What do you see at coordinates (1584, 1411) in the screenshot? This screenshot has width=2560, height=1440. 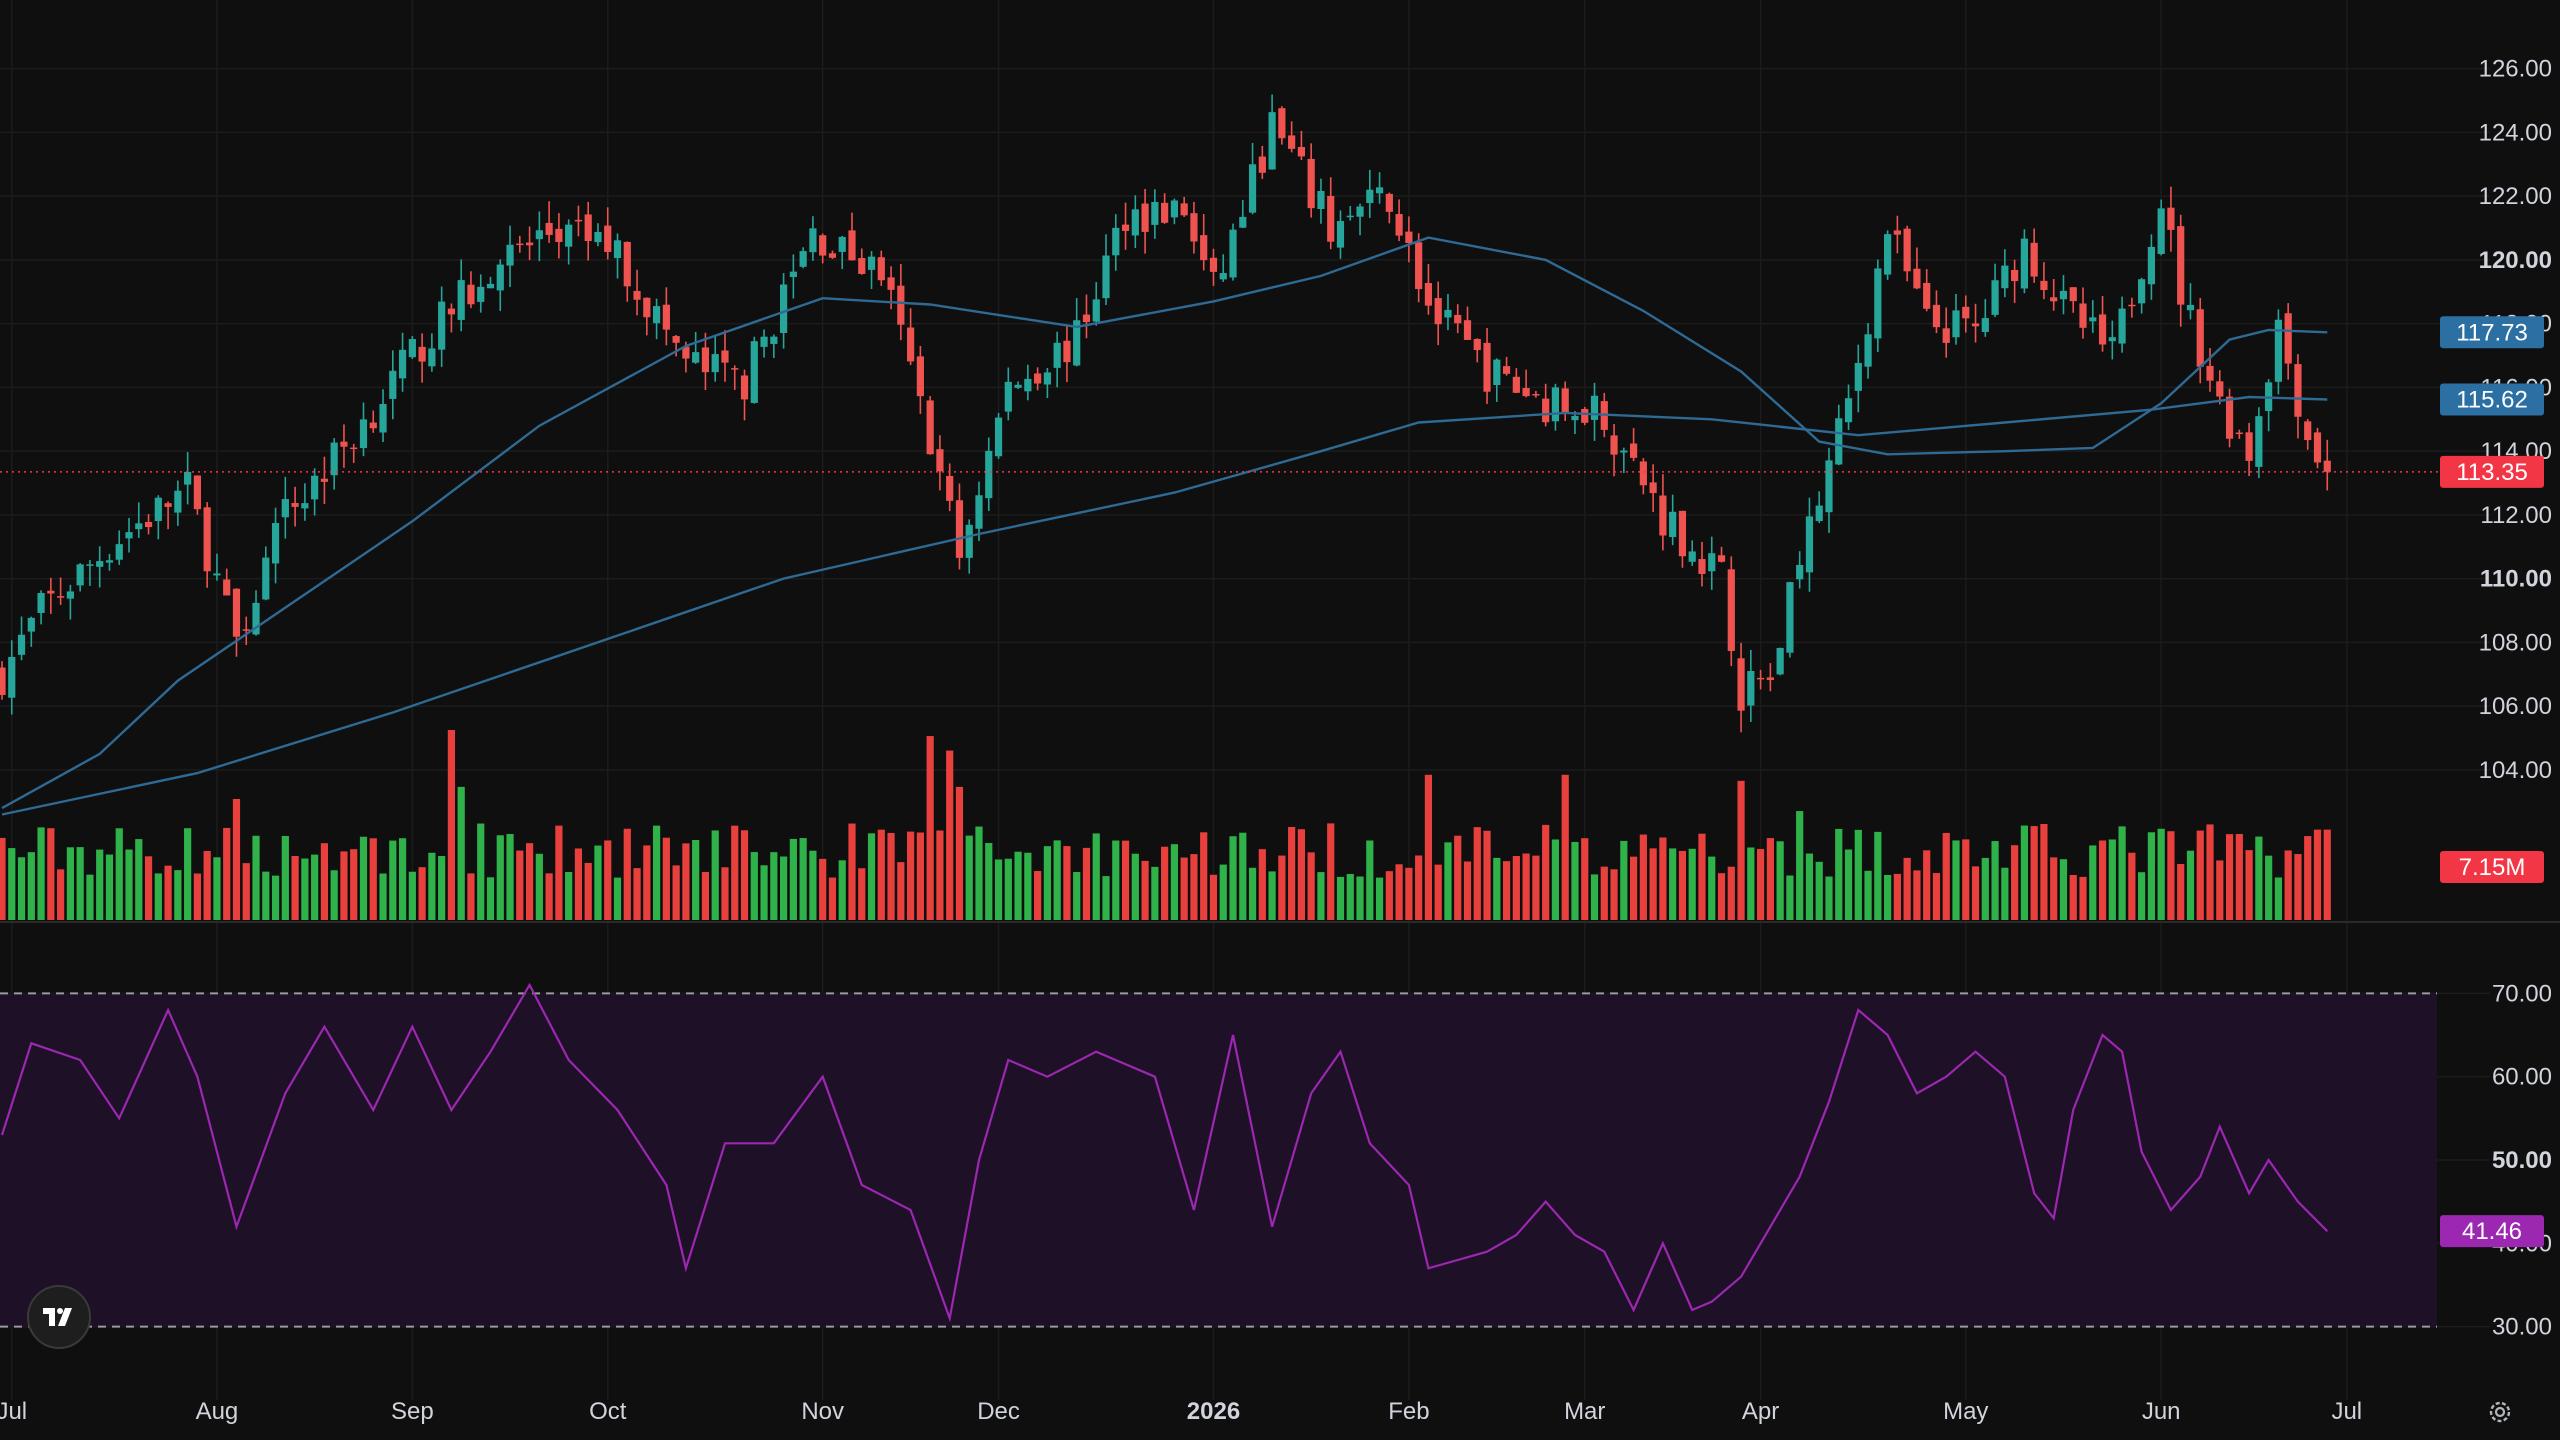 I see `time-tick-label: Mar` at bounding box center [1584, 1411].